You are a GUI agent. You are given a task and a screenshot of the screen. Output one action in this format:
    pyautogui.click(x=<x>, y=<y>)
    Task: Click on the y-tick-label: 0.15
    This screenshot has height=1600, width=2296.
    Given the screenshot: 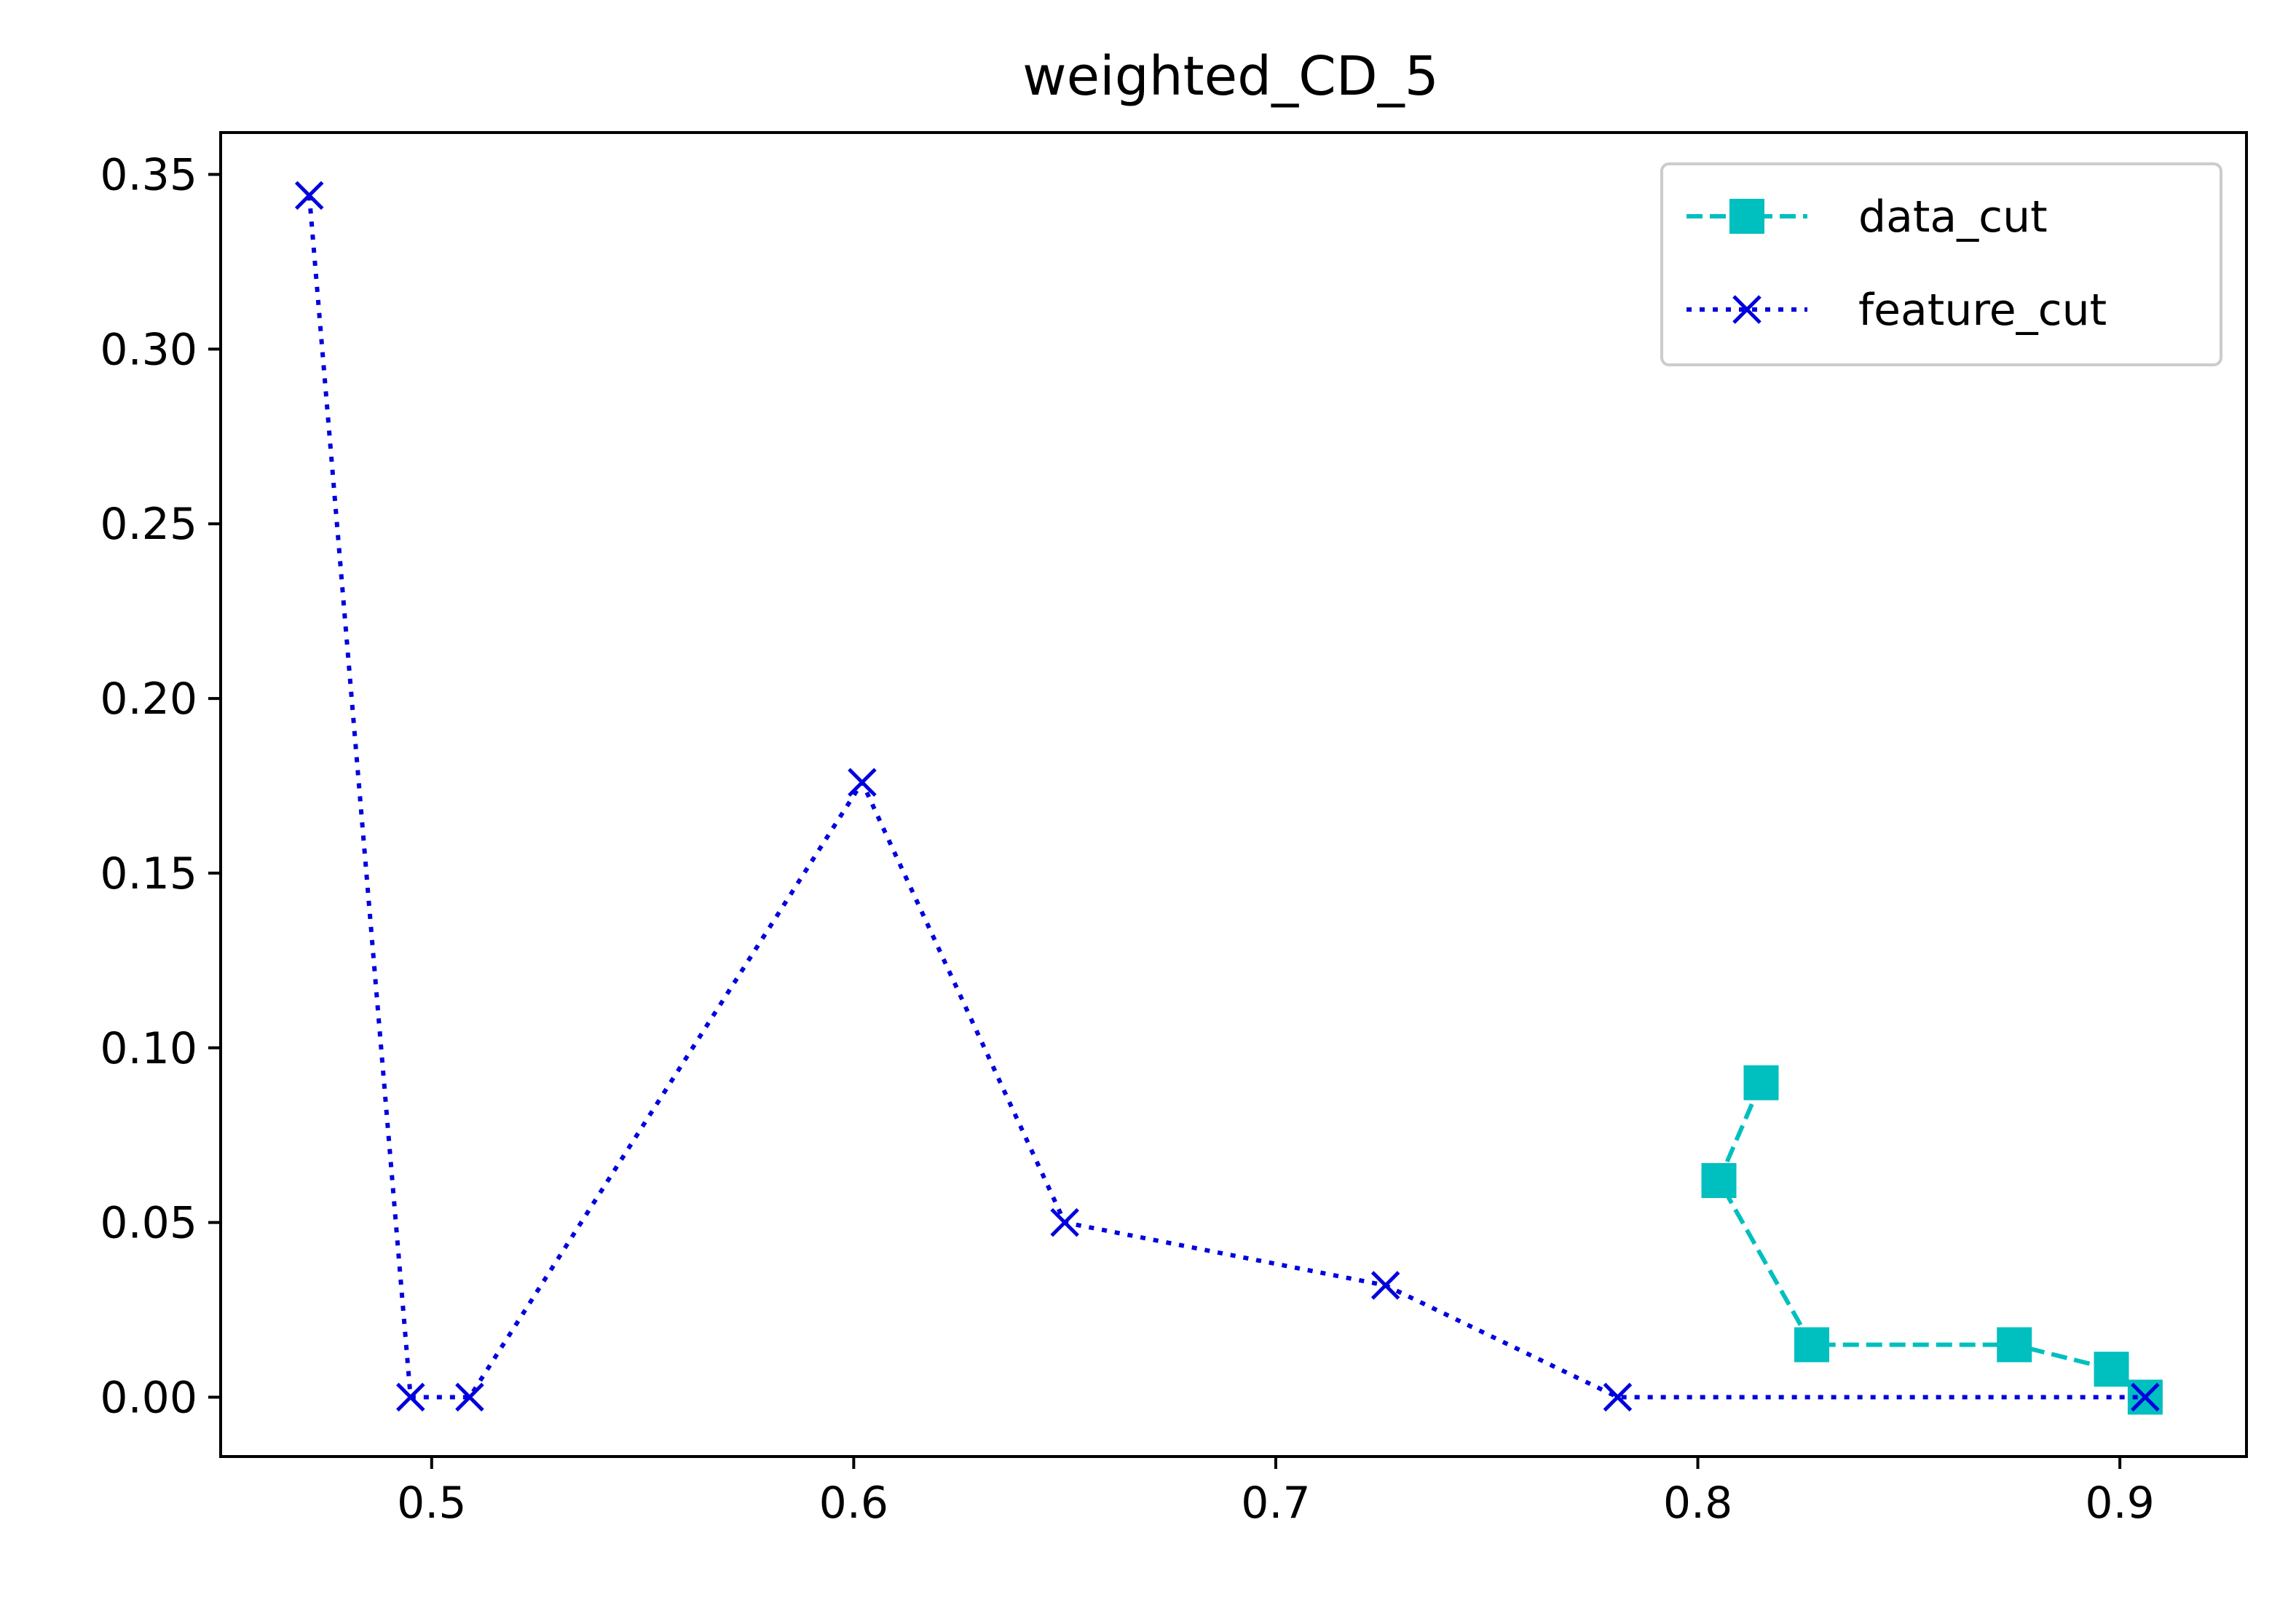 What is the action you would take?
    pyautogui.click(x=148, y=873)
    